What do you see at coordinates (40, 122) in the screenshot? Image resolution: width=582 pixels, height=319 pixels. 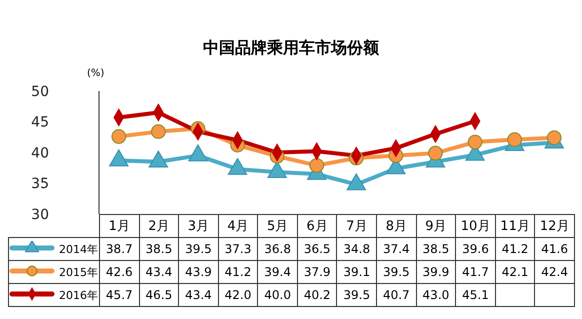 I see `y-tick-label: 45` at bounding box center [40, 122].